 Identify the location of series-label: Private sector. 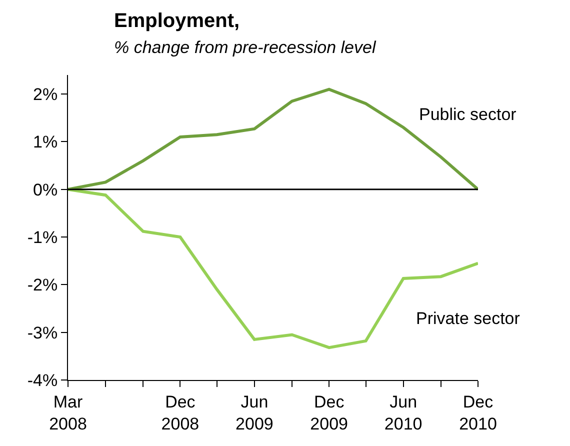
(468, 318).